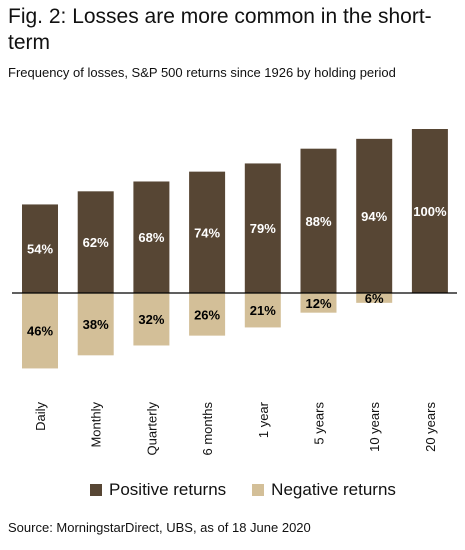 This screenshot has height=550, width=465. I want to click on data-label-negative-monthly: 38%, so click(96, 324).